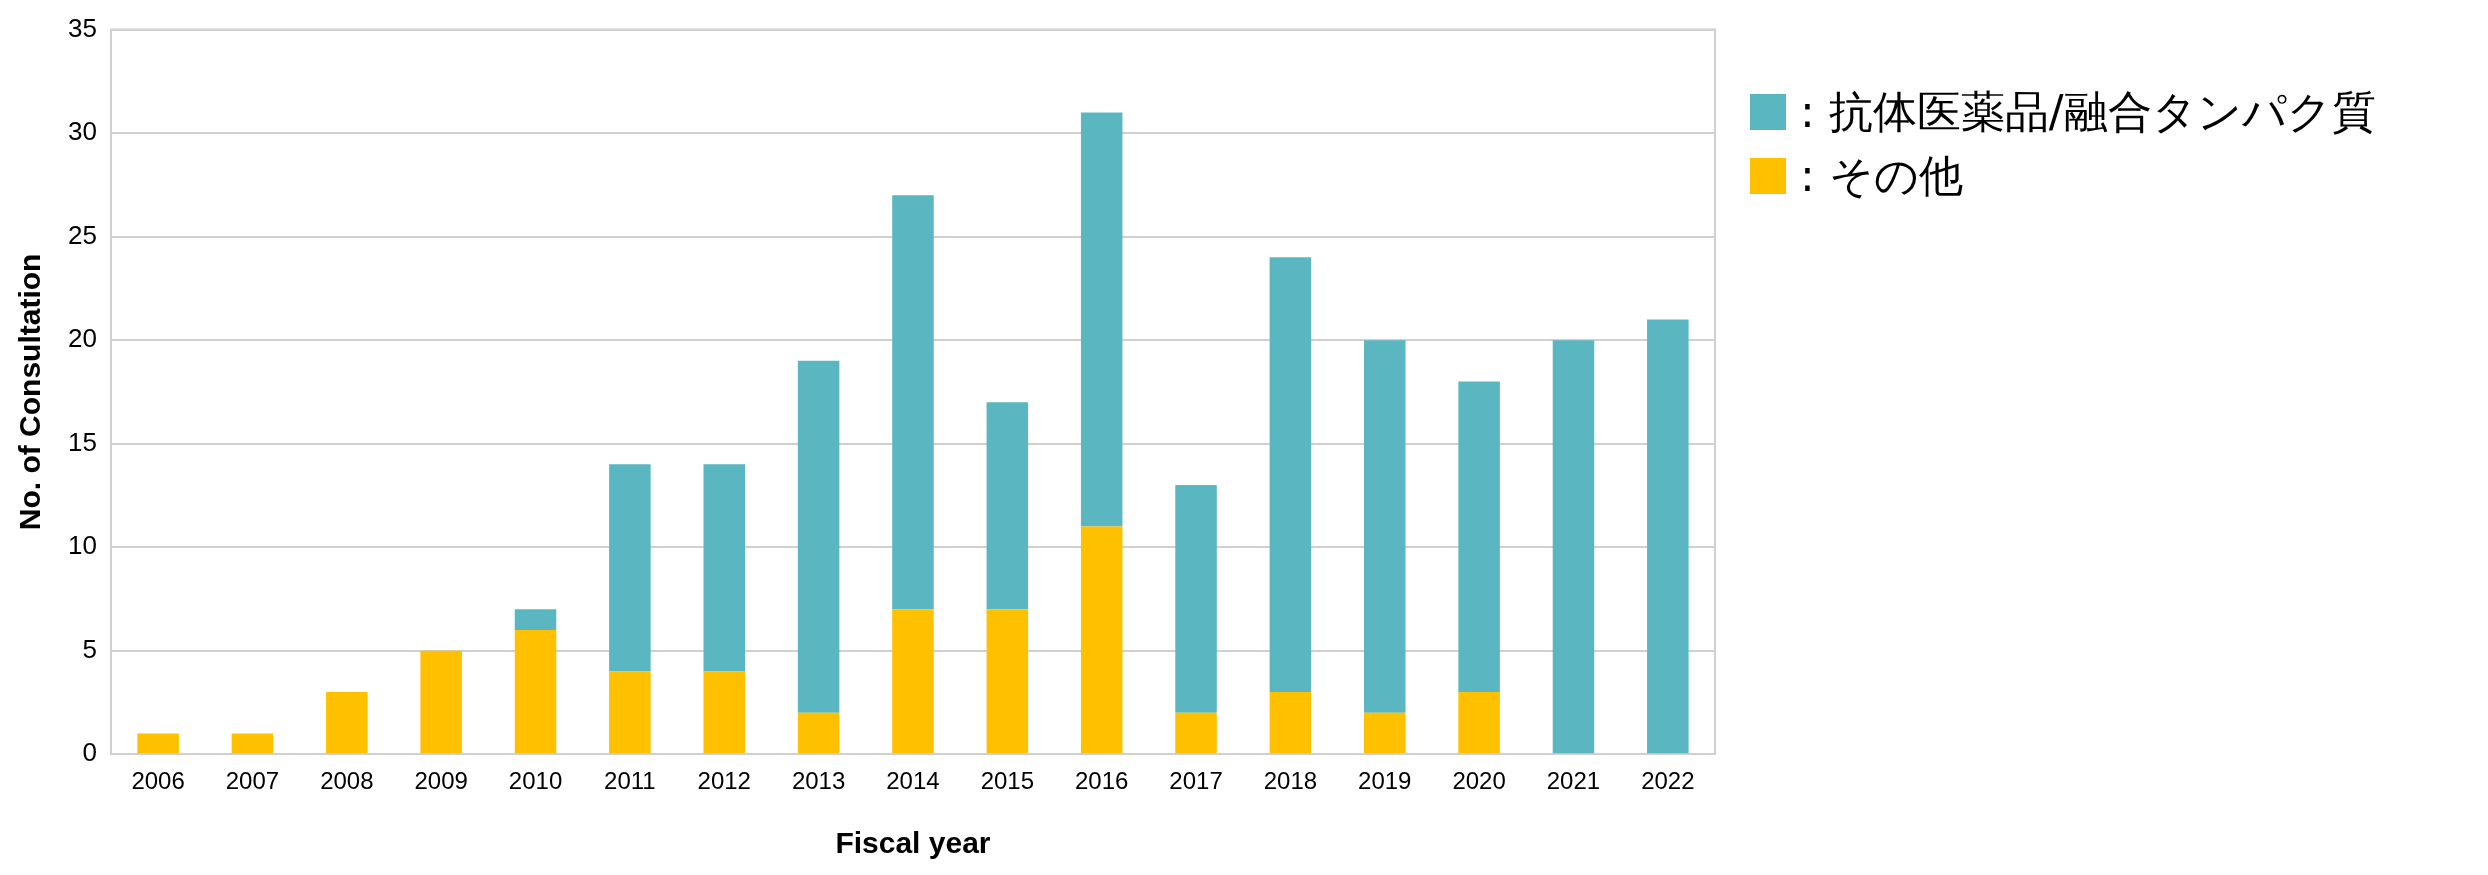  I want to click on x-tick-label: 2008, so click(347, 781).